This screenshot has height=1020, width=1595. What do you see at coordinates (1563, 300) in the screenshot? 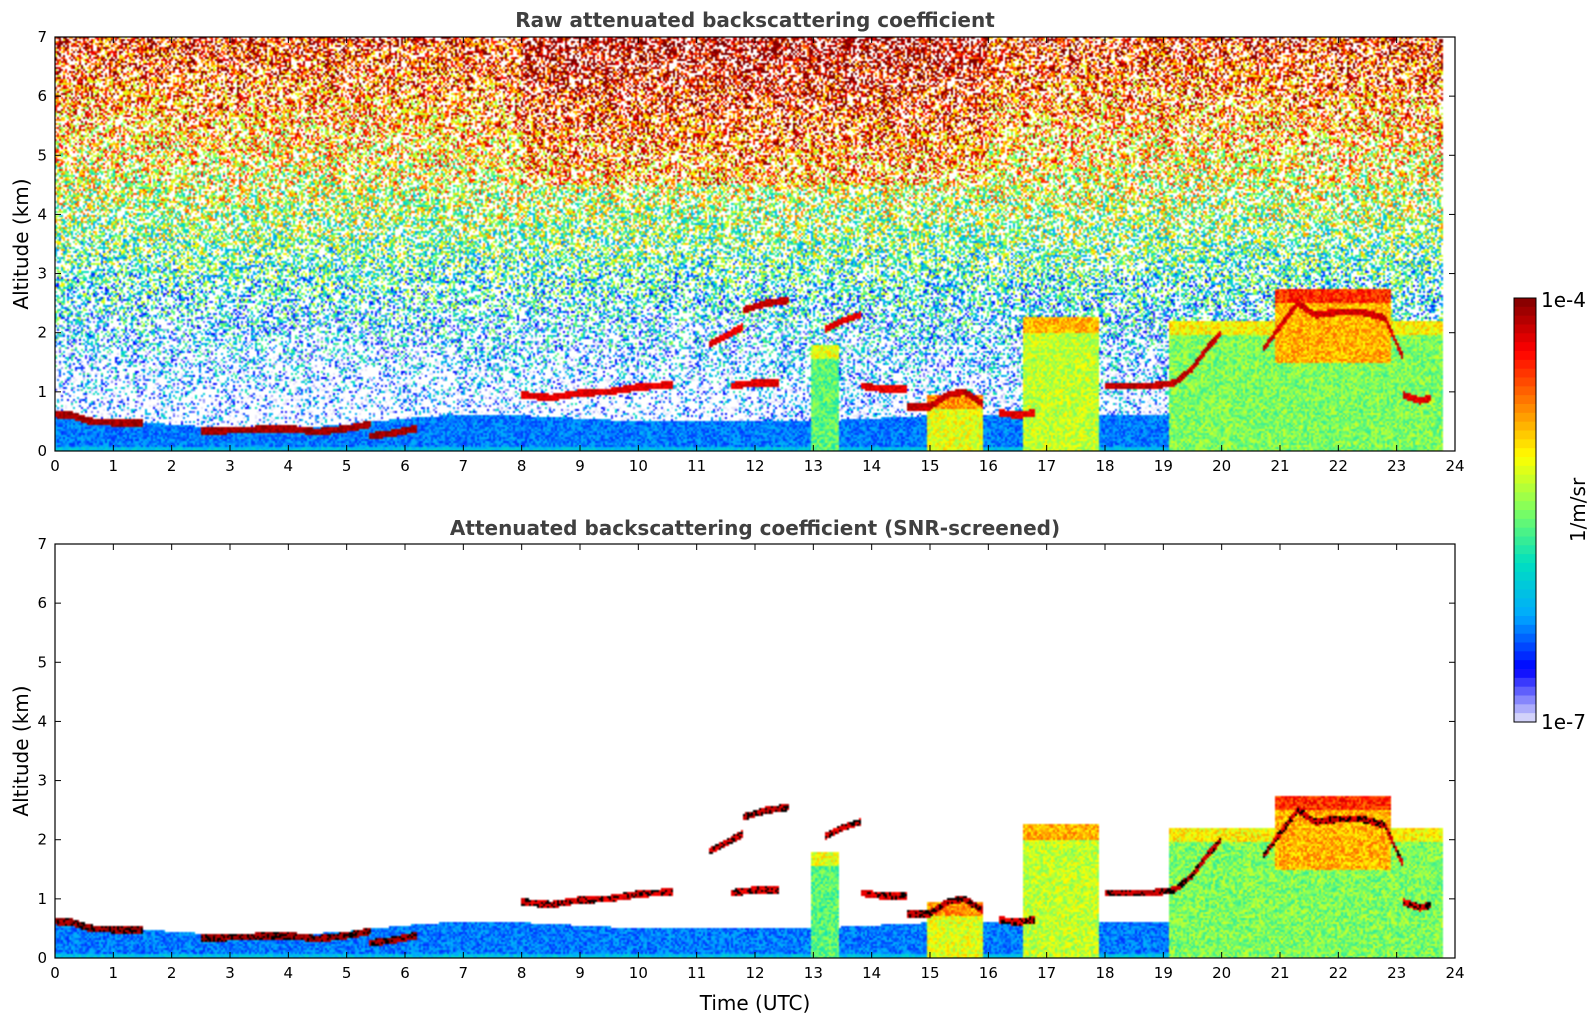
I see `colorbar-max-label: 1e-4` at bounding box center [1563, 300].